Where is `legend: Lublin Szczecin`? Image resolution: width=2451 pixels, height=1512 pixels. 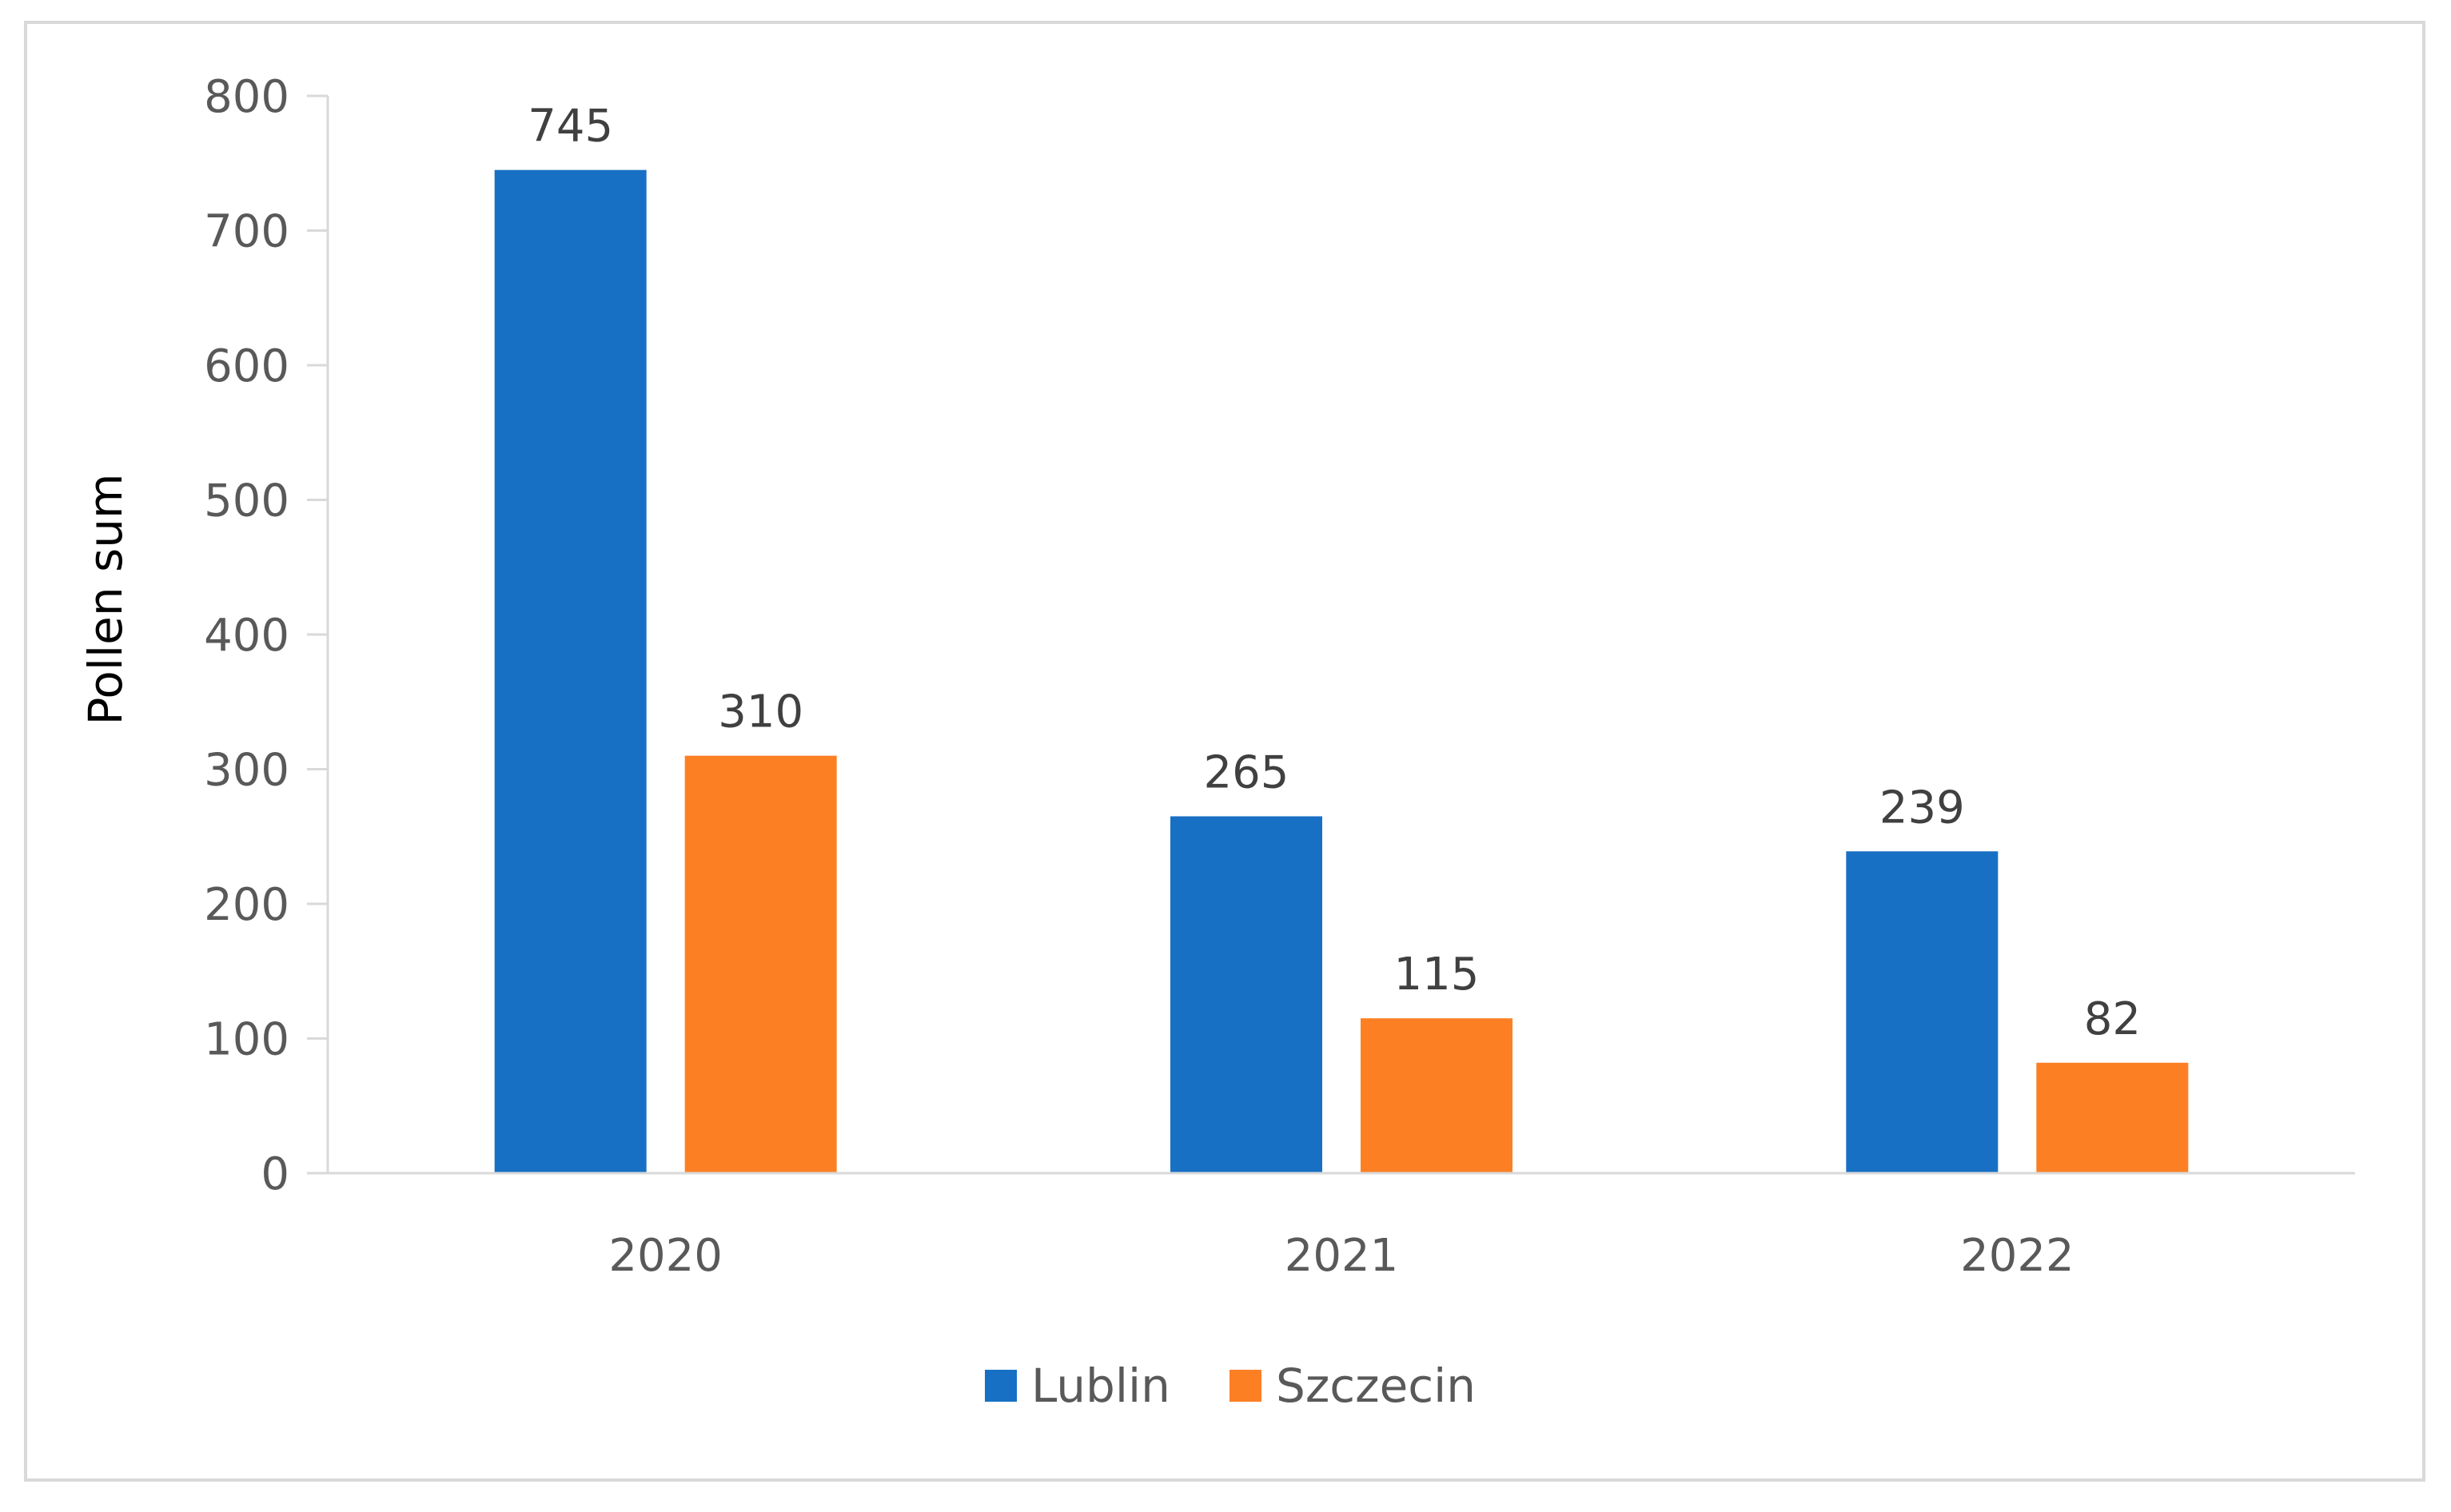
legend: Lublin Szczecin is located at coordinates (1230, 1386).